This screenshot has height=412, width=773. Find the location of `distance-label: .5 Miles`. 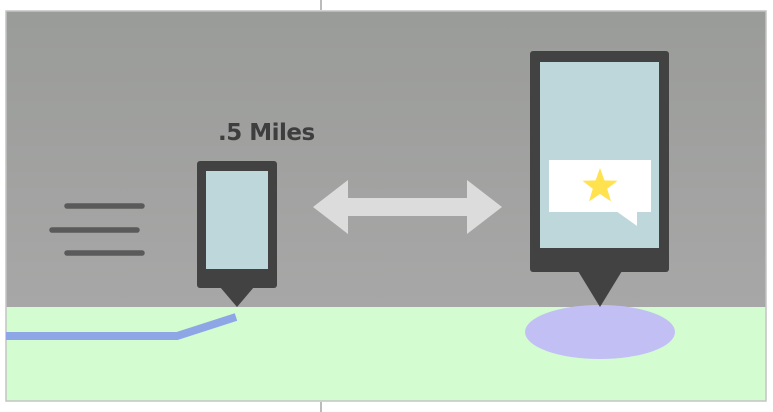

distance-label: .5 Miles is located at coordinates (266, 133).